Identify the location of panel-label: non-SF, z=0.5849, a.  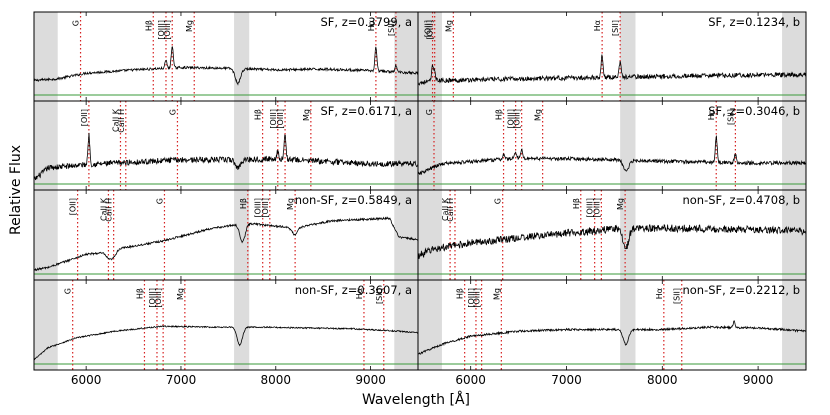
(353, 200).